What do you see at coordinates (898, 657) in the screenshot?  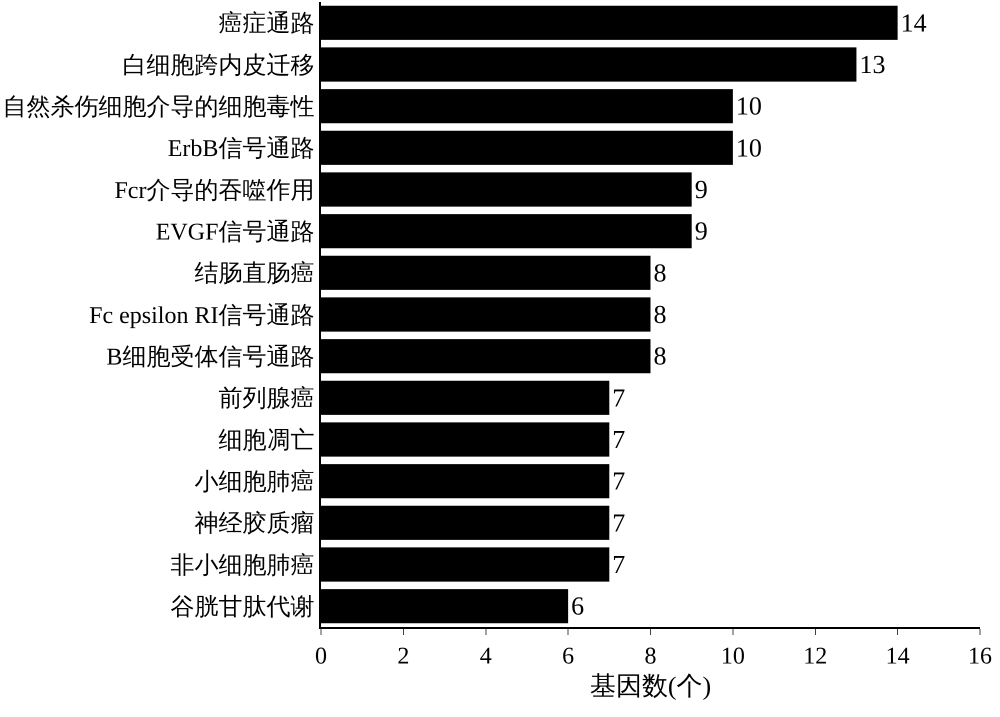 I see `x-tick-label: 14` at bounding box center [898, 657].